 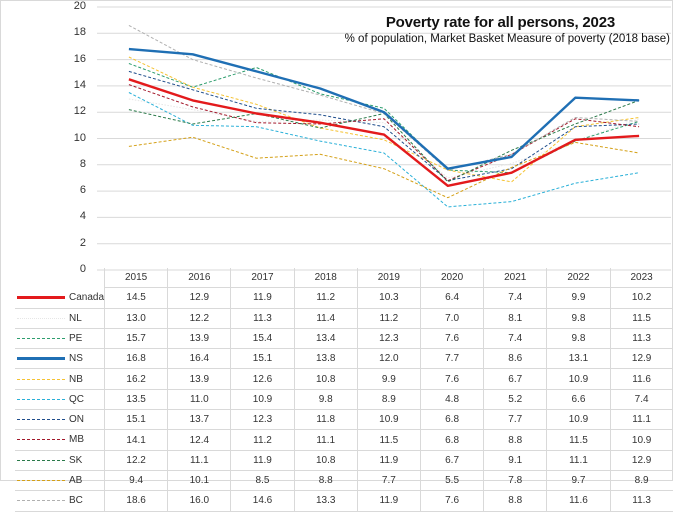 What do you see at coordinates (262, 501) in the screenshot?
I see `data-label: 14.6` at bounding box center [262, 501].